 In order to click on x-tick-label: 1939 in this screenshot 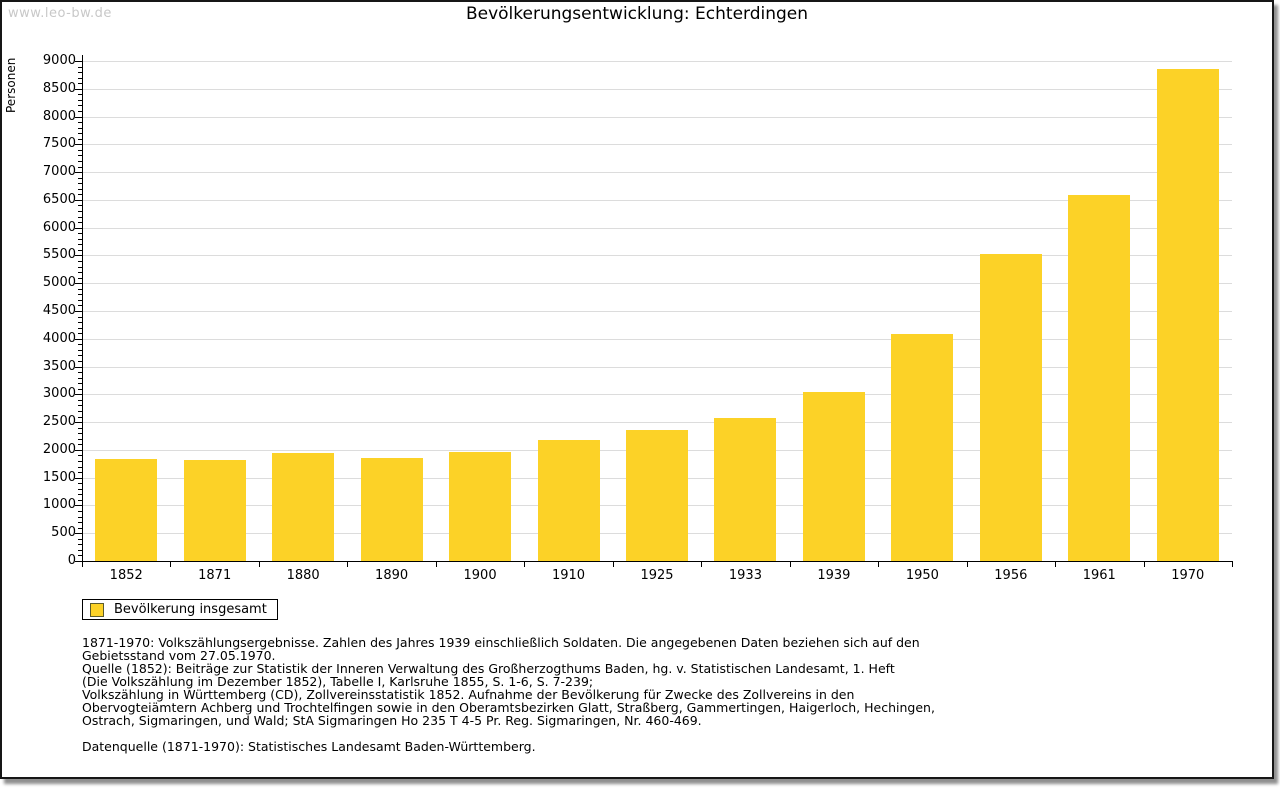, I will do `click(834, 575)`.